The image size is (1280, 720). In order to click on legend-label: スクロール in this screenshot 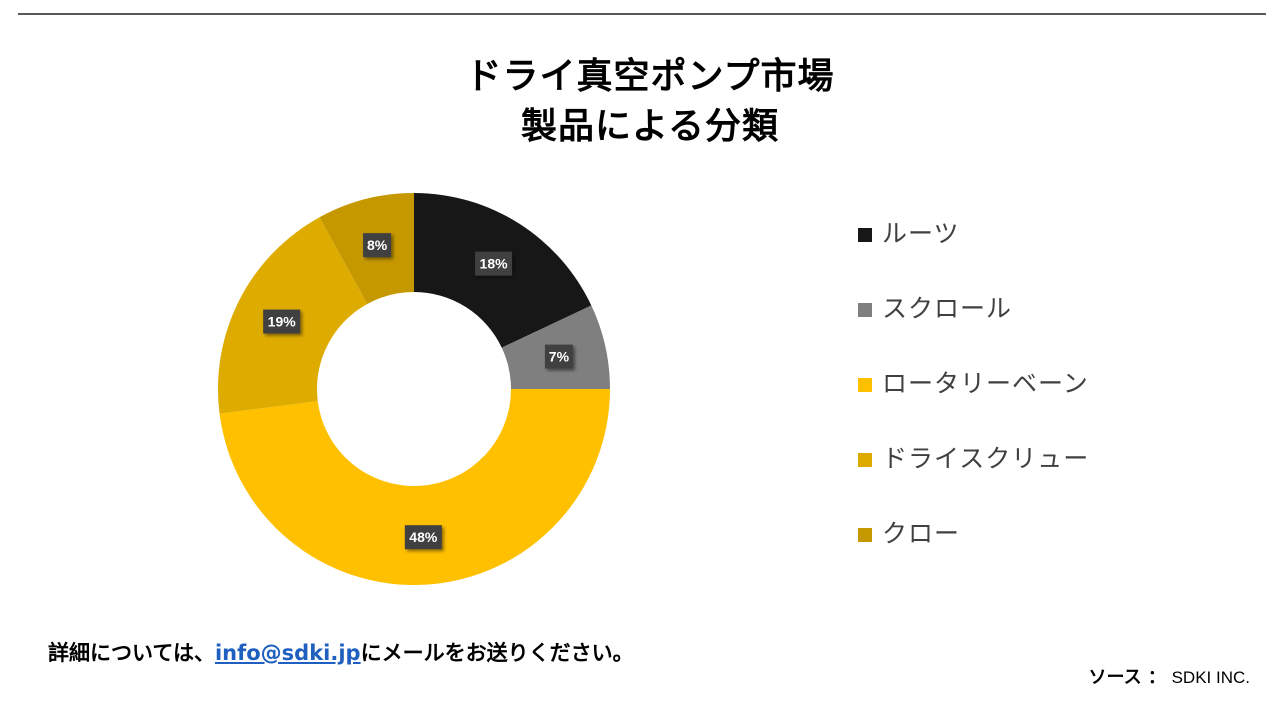, I will do `click(947, 308)`.